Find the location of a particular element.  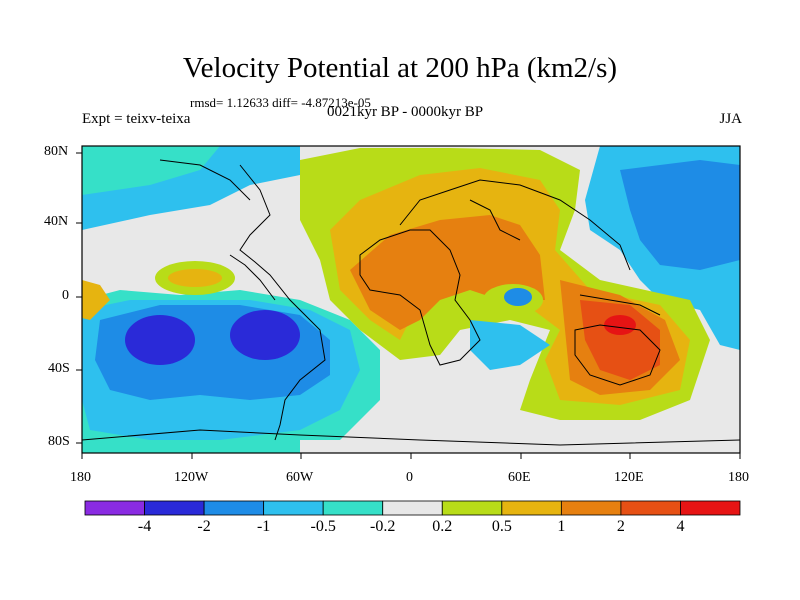

colorbar-label: -0.5 is located at coordinates (323, 526).